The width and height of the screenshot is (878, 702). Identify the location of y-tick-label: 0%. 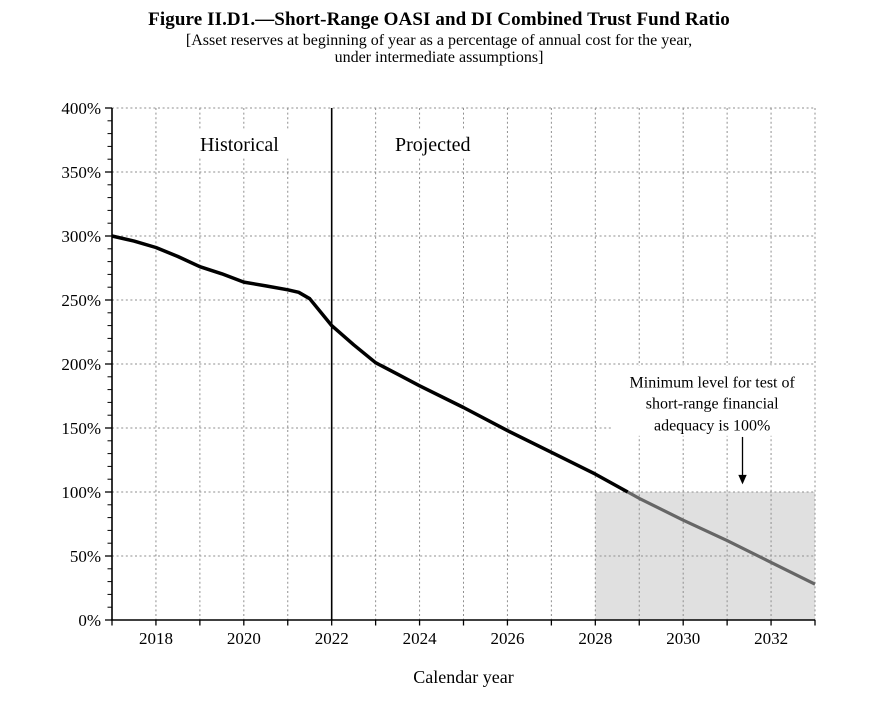
(89, 620).